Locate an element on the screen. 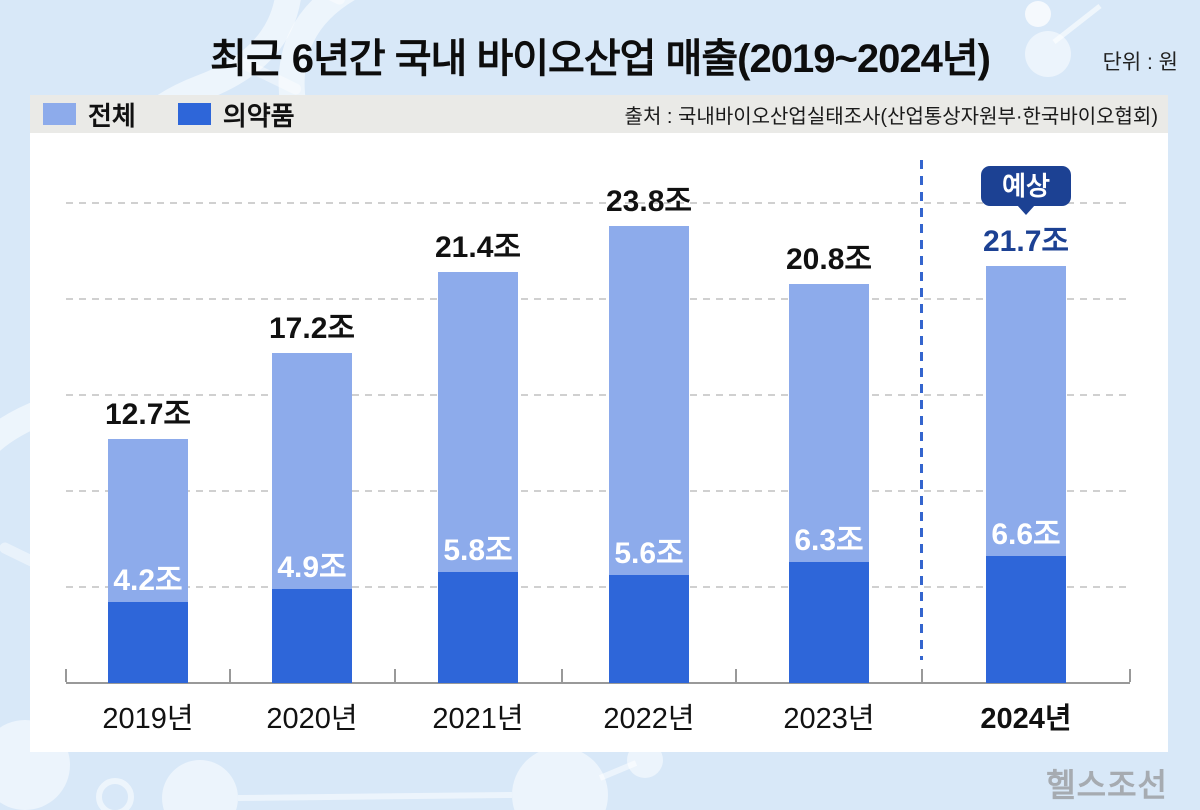 This screenshot has width=1200, height=810. legend-item-pharma: 의약품 is located at coordinates (236, 114).